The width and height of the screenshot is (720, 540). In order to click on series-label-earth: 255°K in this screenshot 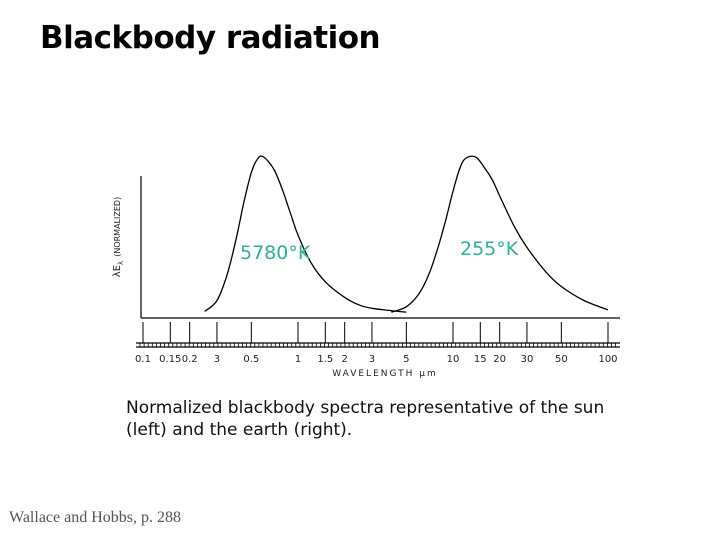, I will do `click(489, 249)`.